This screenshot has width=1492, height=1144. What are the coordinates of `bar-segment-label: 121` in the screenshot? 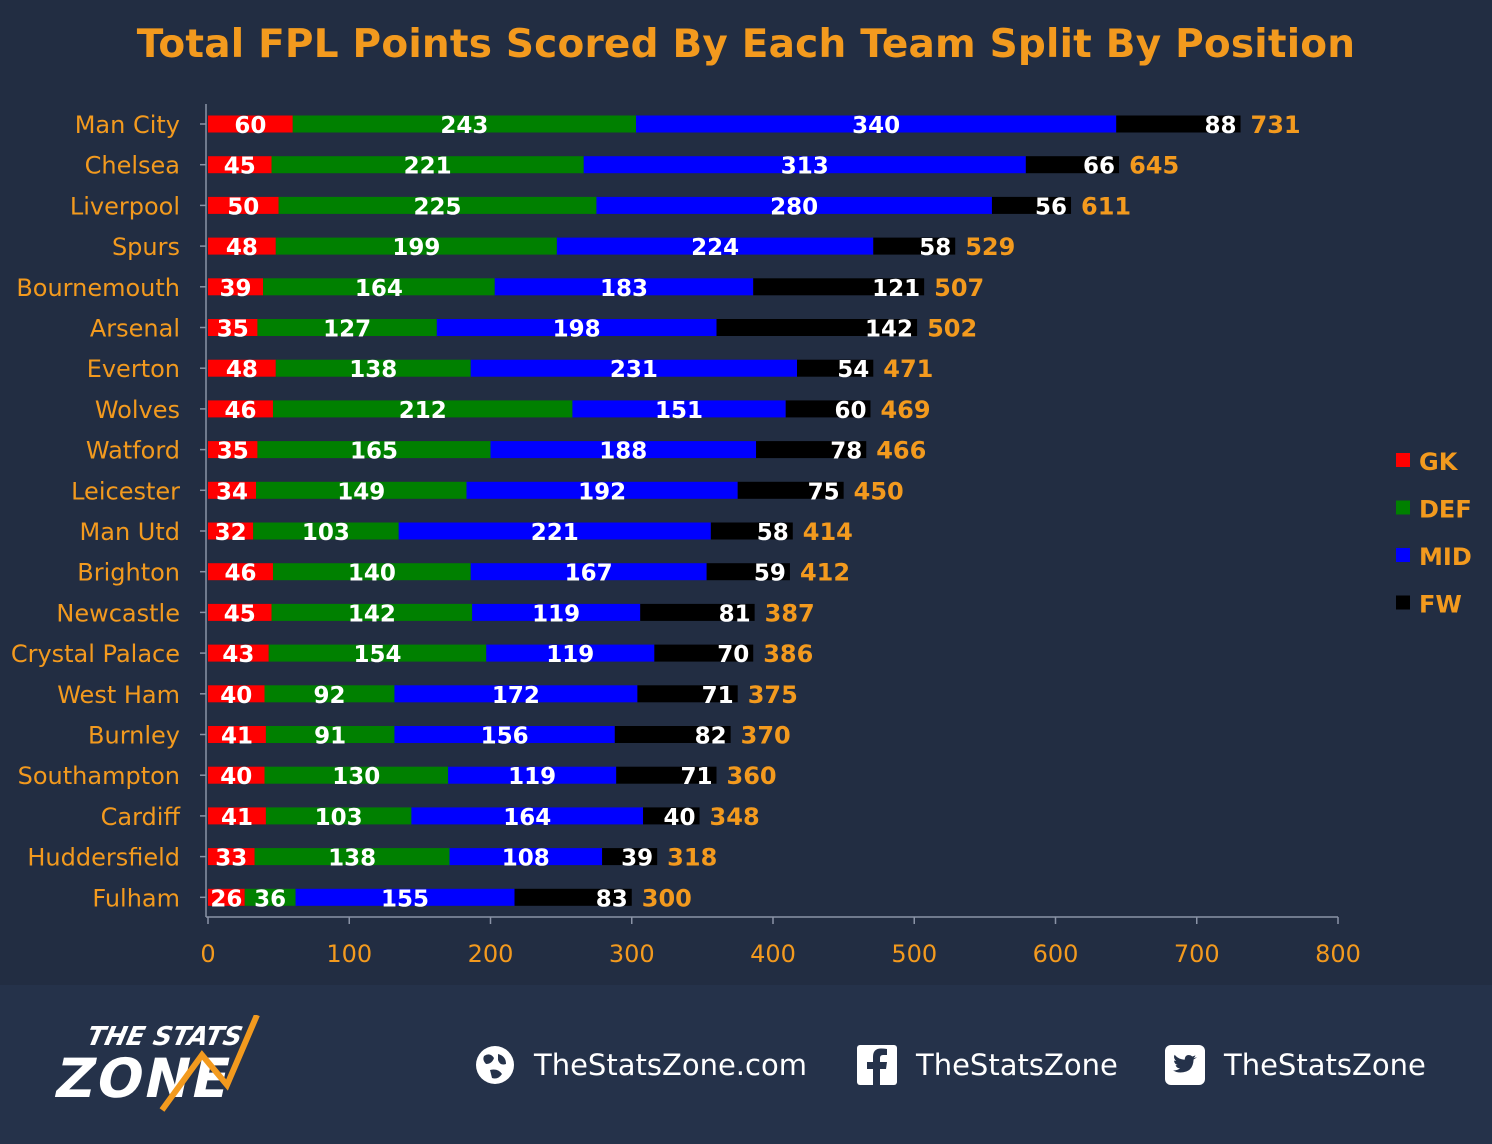 It's located at (896, 289).